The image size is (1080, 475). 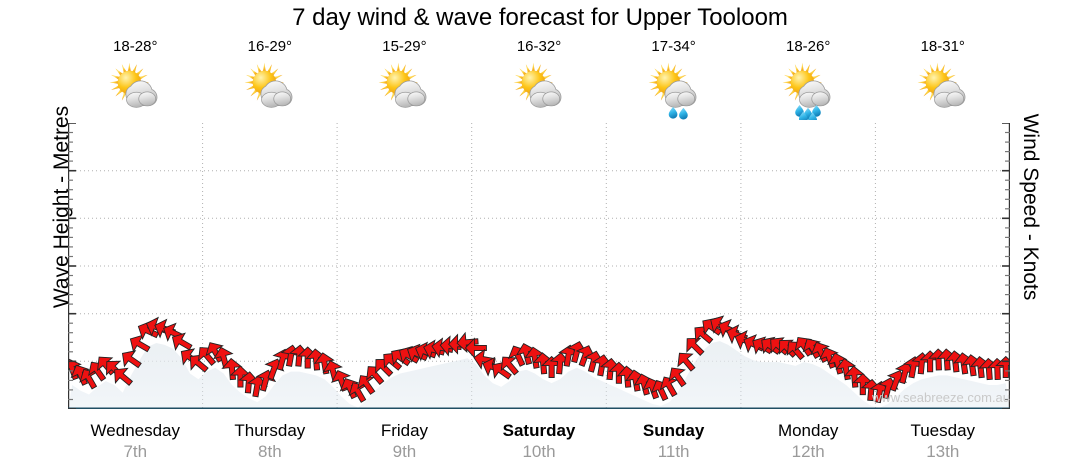 I want to click on day-name-label: Friday, so click(x=404, y=430).